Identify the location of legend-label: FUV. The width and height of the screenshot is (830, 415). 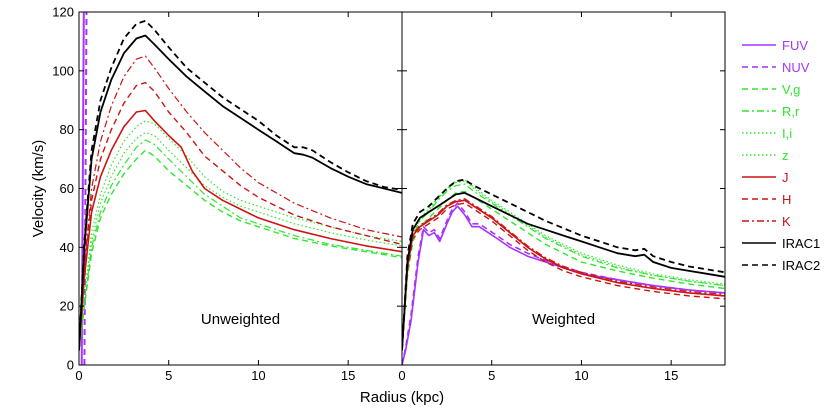
(795, 45).